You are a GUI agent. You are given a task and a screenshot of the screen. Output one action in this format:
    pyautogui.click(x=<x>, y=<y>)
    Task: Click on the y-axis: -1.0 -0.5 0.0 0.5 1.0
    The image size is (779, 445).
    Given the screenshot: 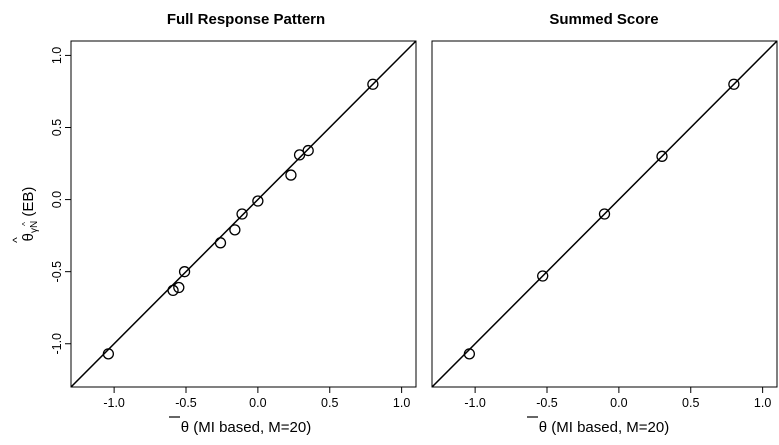 What is the action you would take?
    pyautogui.click(x=60, y=201)
    